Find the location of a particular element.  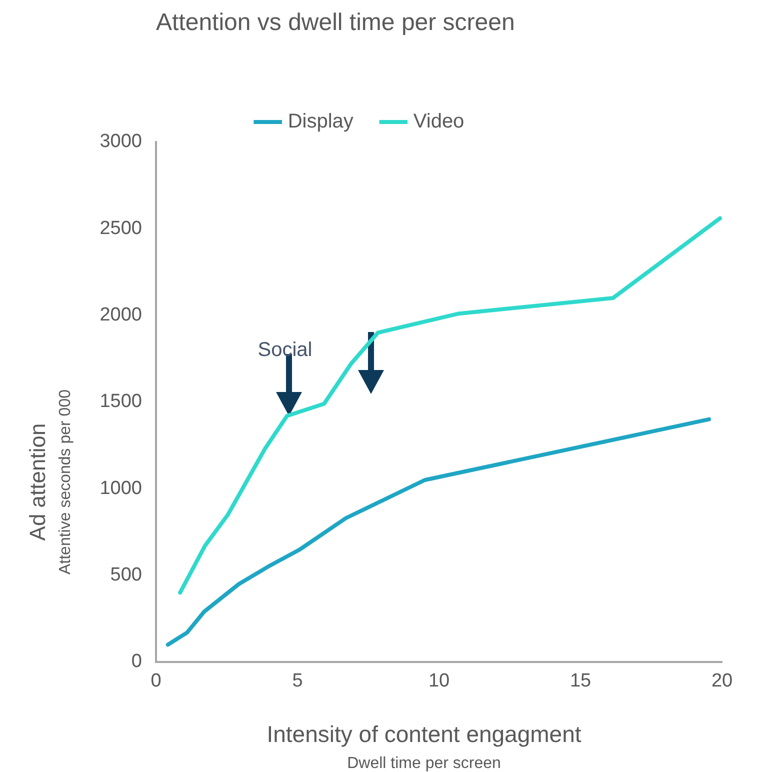

y-tick-label: 500 is located at coordinates (126, 575).